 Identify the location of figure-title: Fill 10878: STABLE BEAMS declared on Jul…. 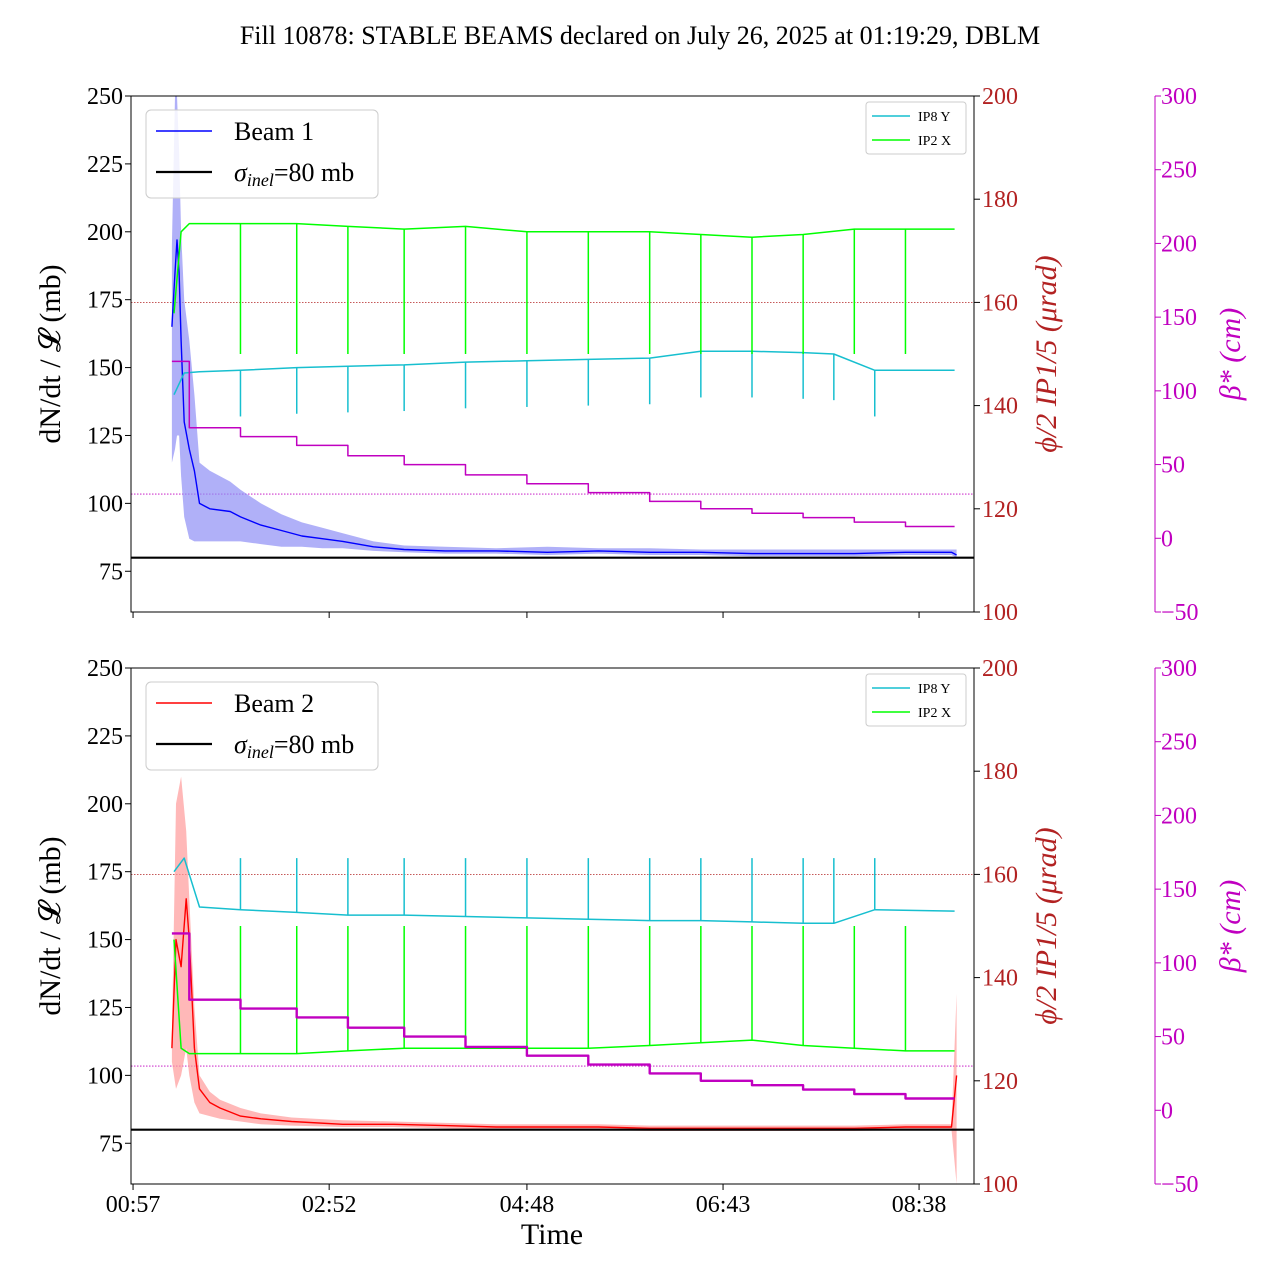
(640, 35).